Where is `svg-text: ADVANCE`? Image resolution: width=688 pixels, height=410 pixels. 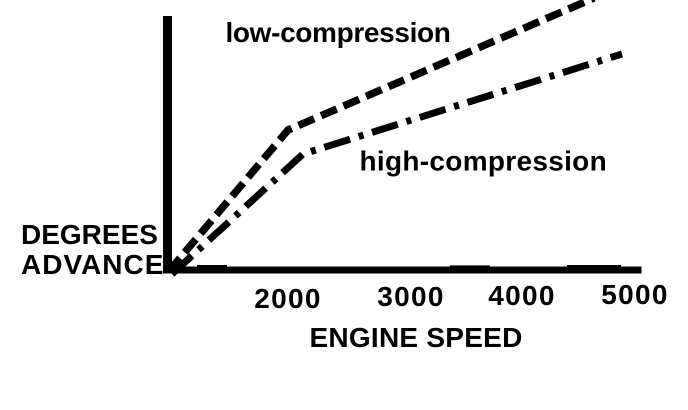
svg-text: ADVANCE is located at coordinates (92, 264).